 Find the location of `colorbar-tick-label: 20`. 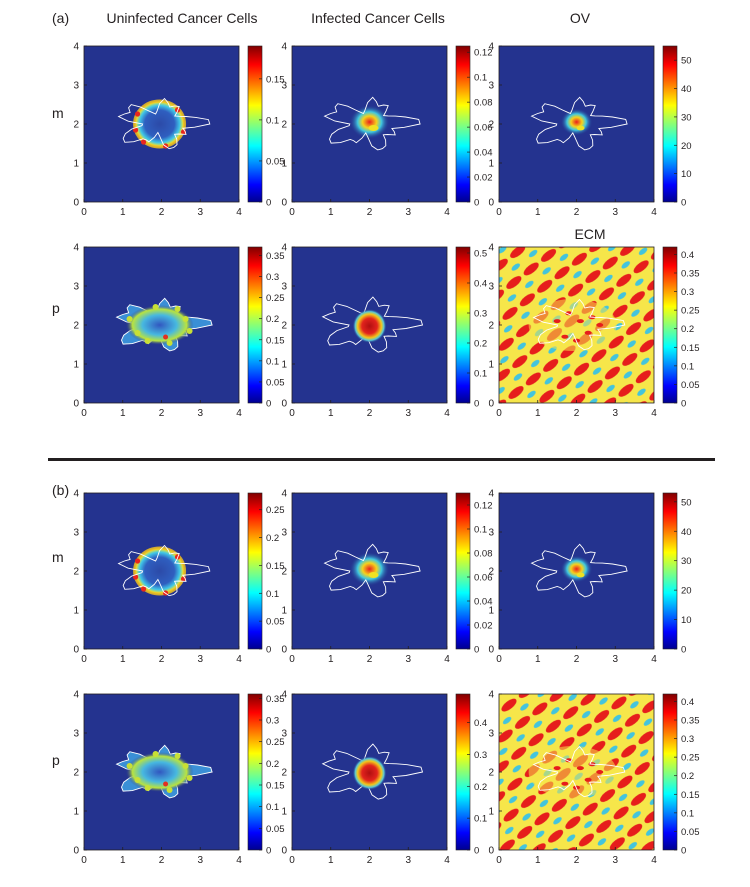

colorbar-tick-label: 20 is located at coordinates (686, 146).